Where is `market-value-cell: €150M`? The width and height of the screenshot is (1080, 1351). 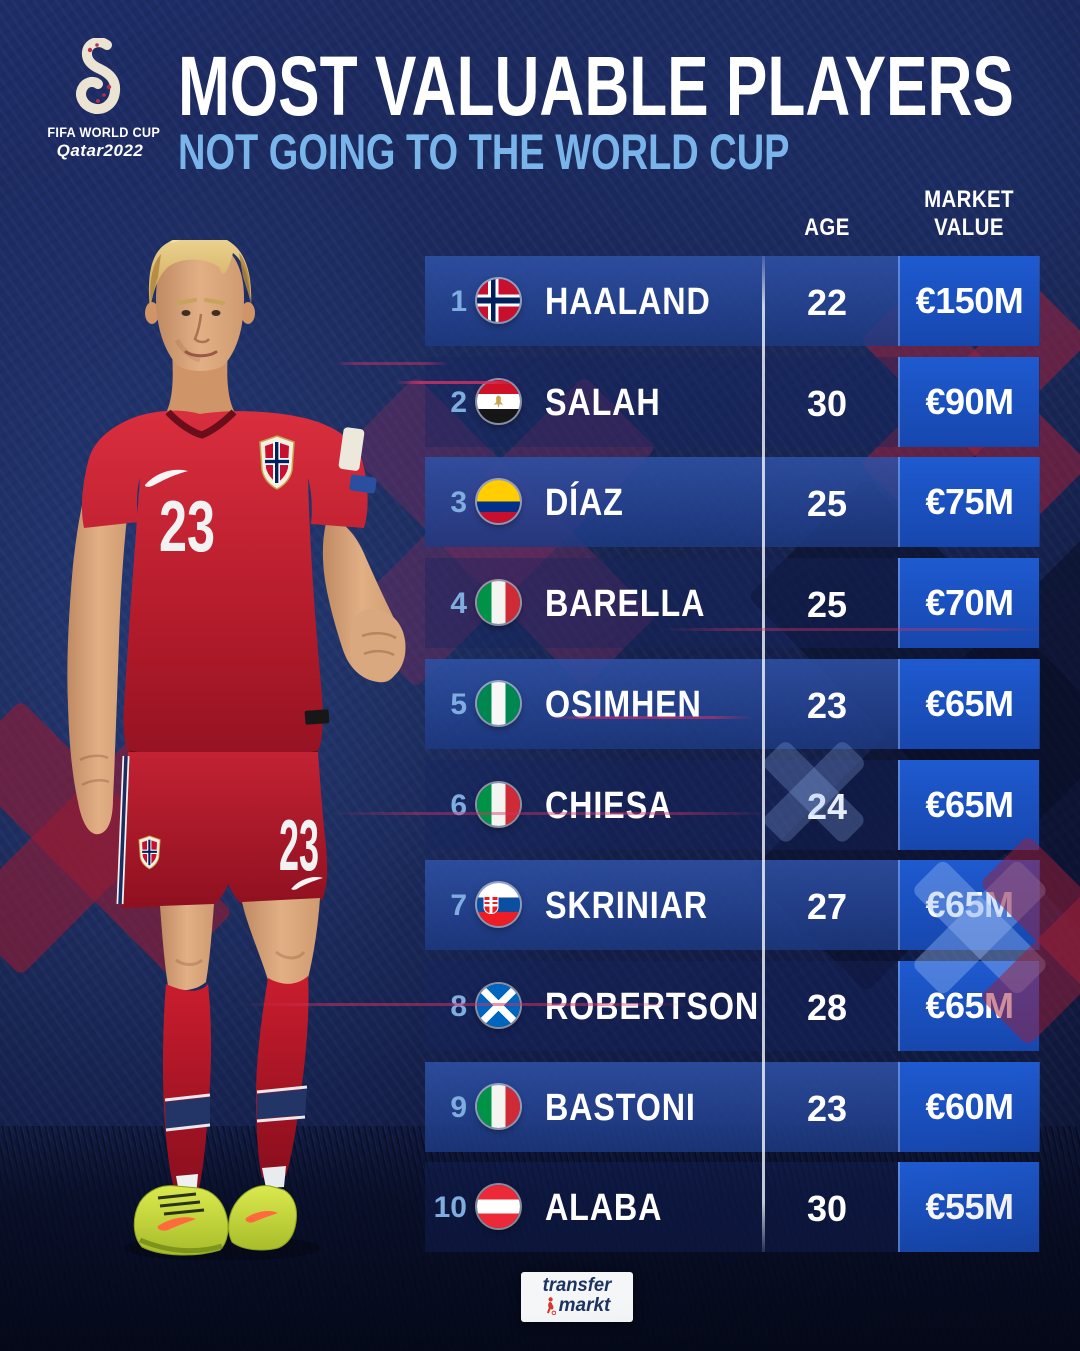
market-value-cell: €150M is located at coordinates (968, 301).